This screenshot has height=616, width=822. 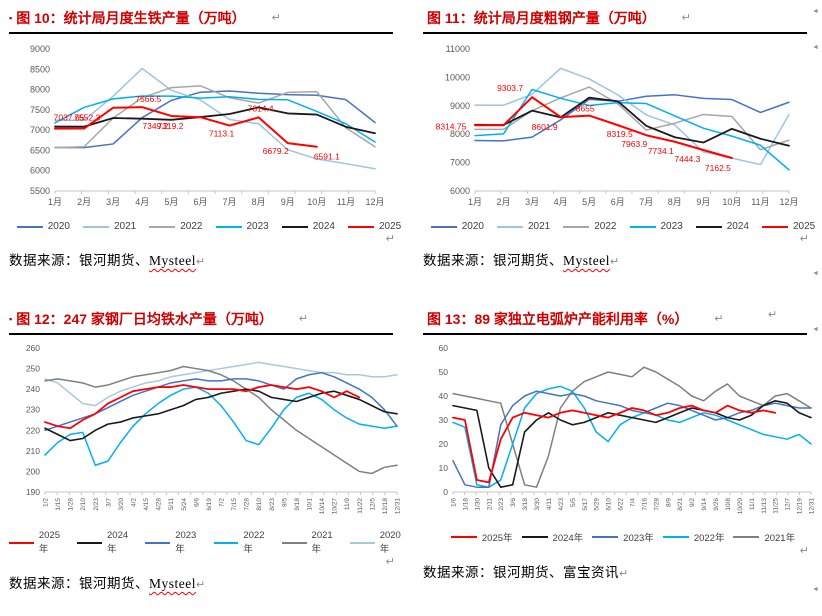 I want to click on svg-text: 260, so click(x=33, y=348).